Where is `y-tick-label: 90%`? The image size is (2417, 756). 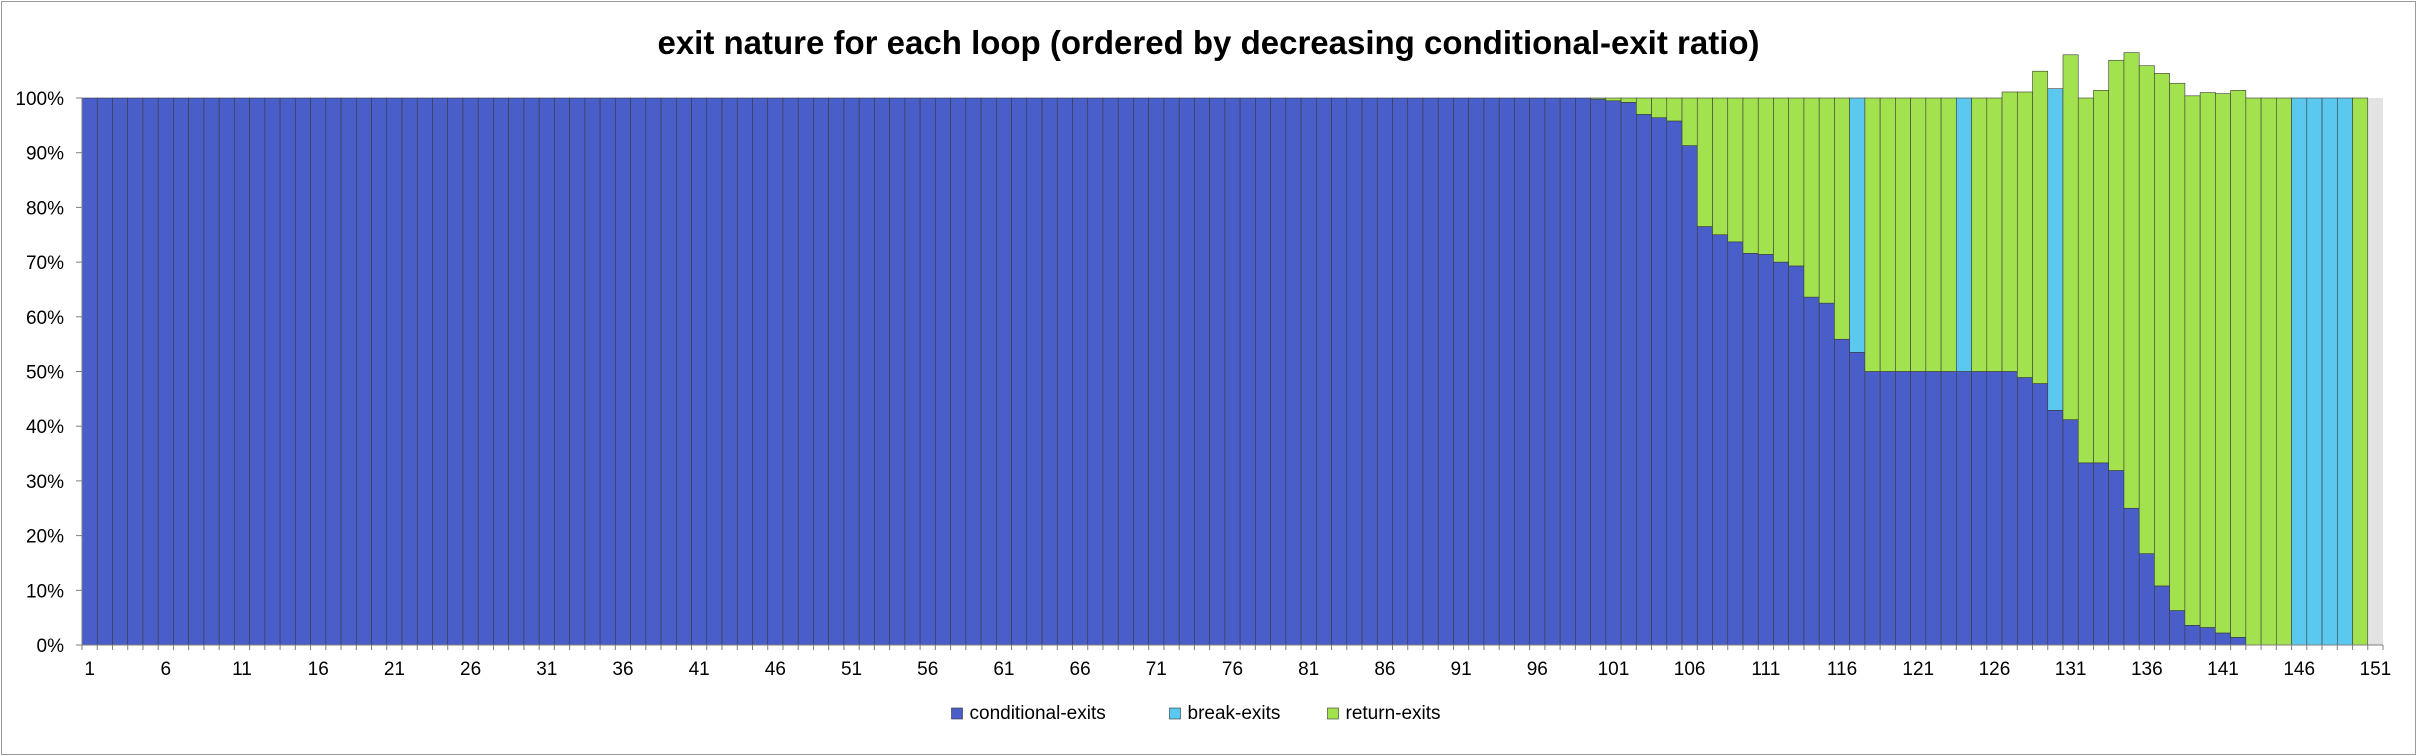
y-tick-label: 90% is located at coordinates (45, 154).